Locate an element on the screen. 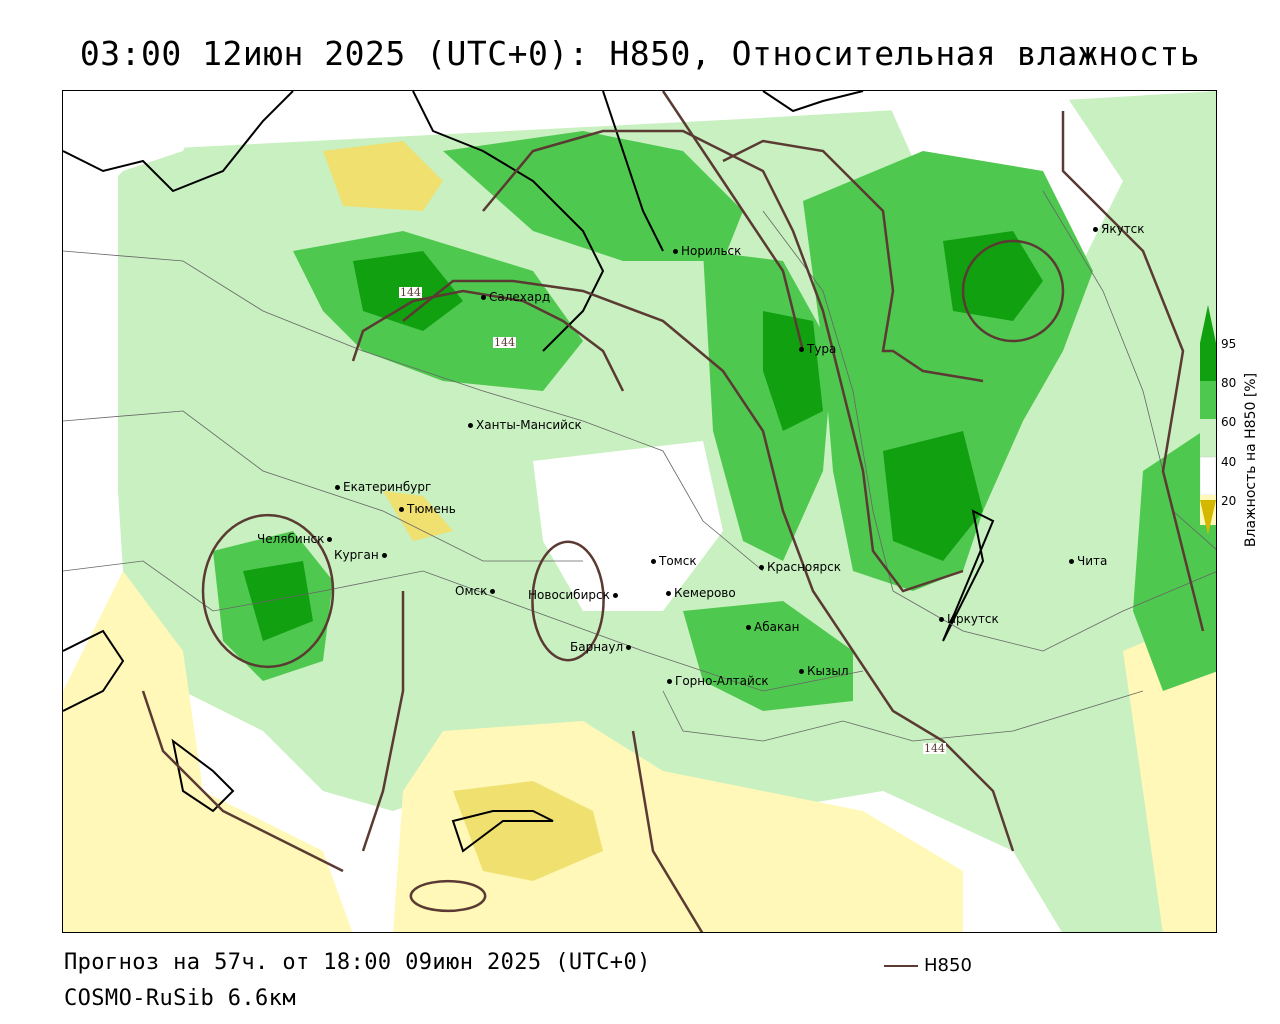 The height and width of the screenshot is (1024, 1280). city-marker: Тура is located at coordinates (817, 349).